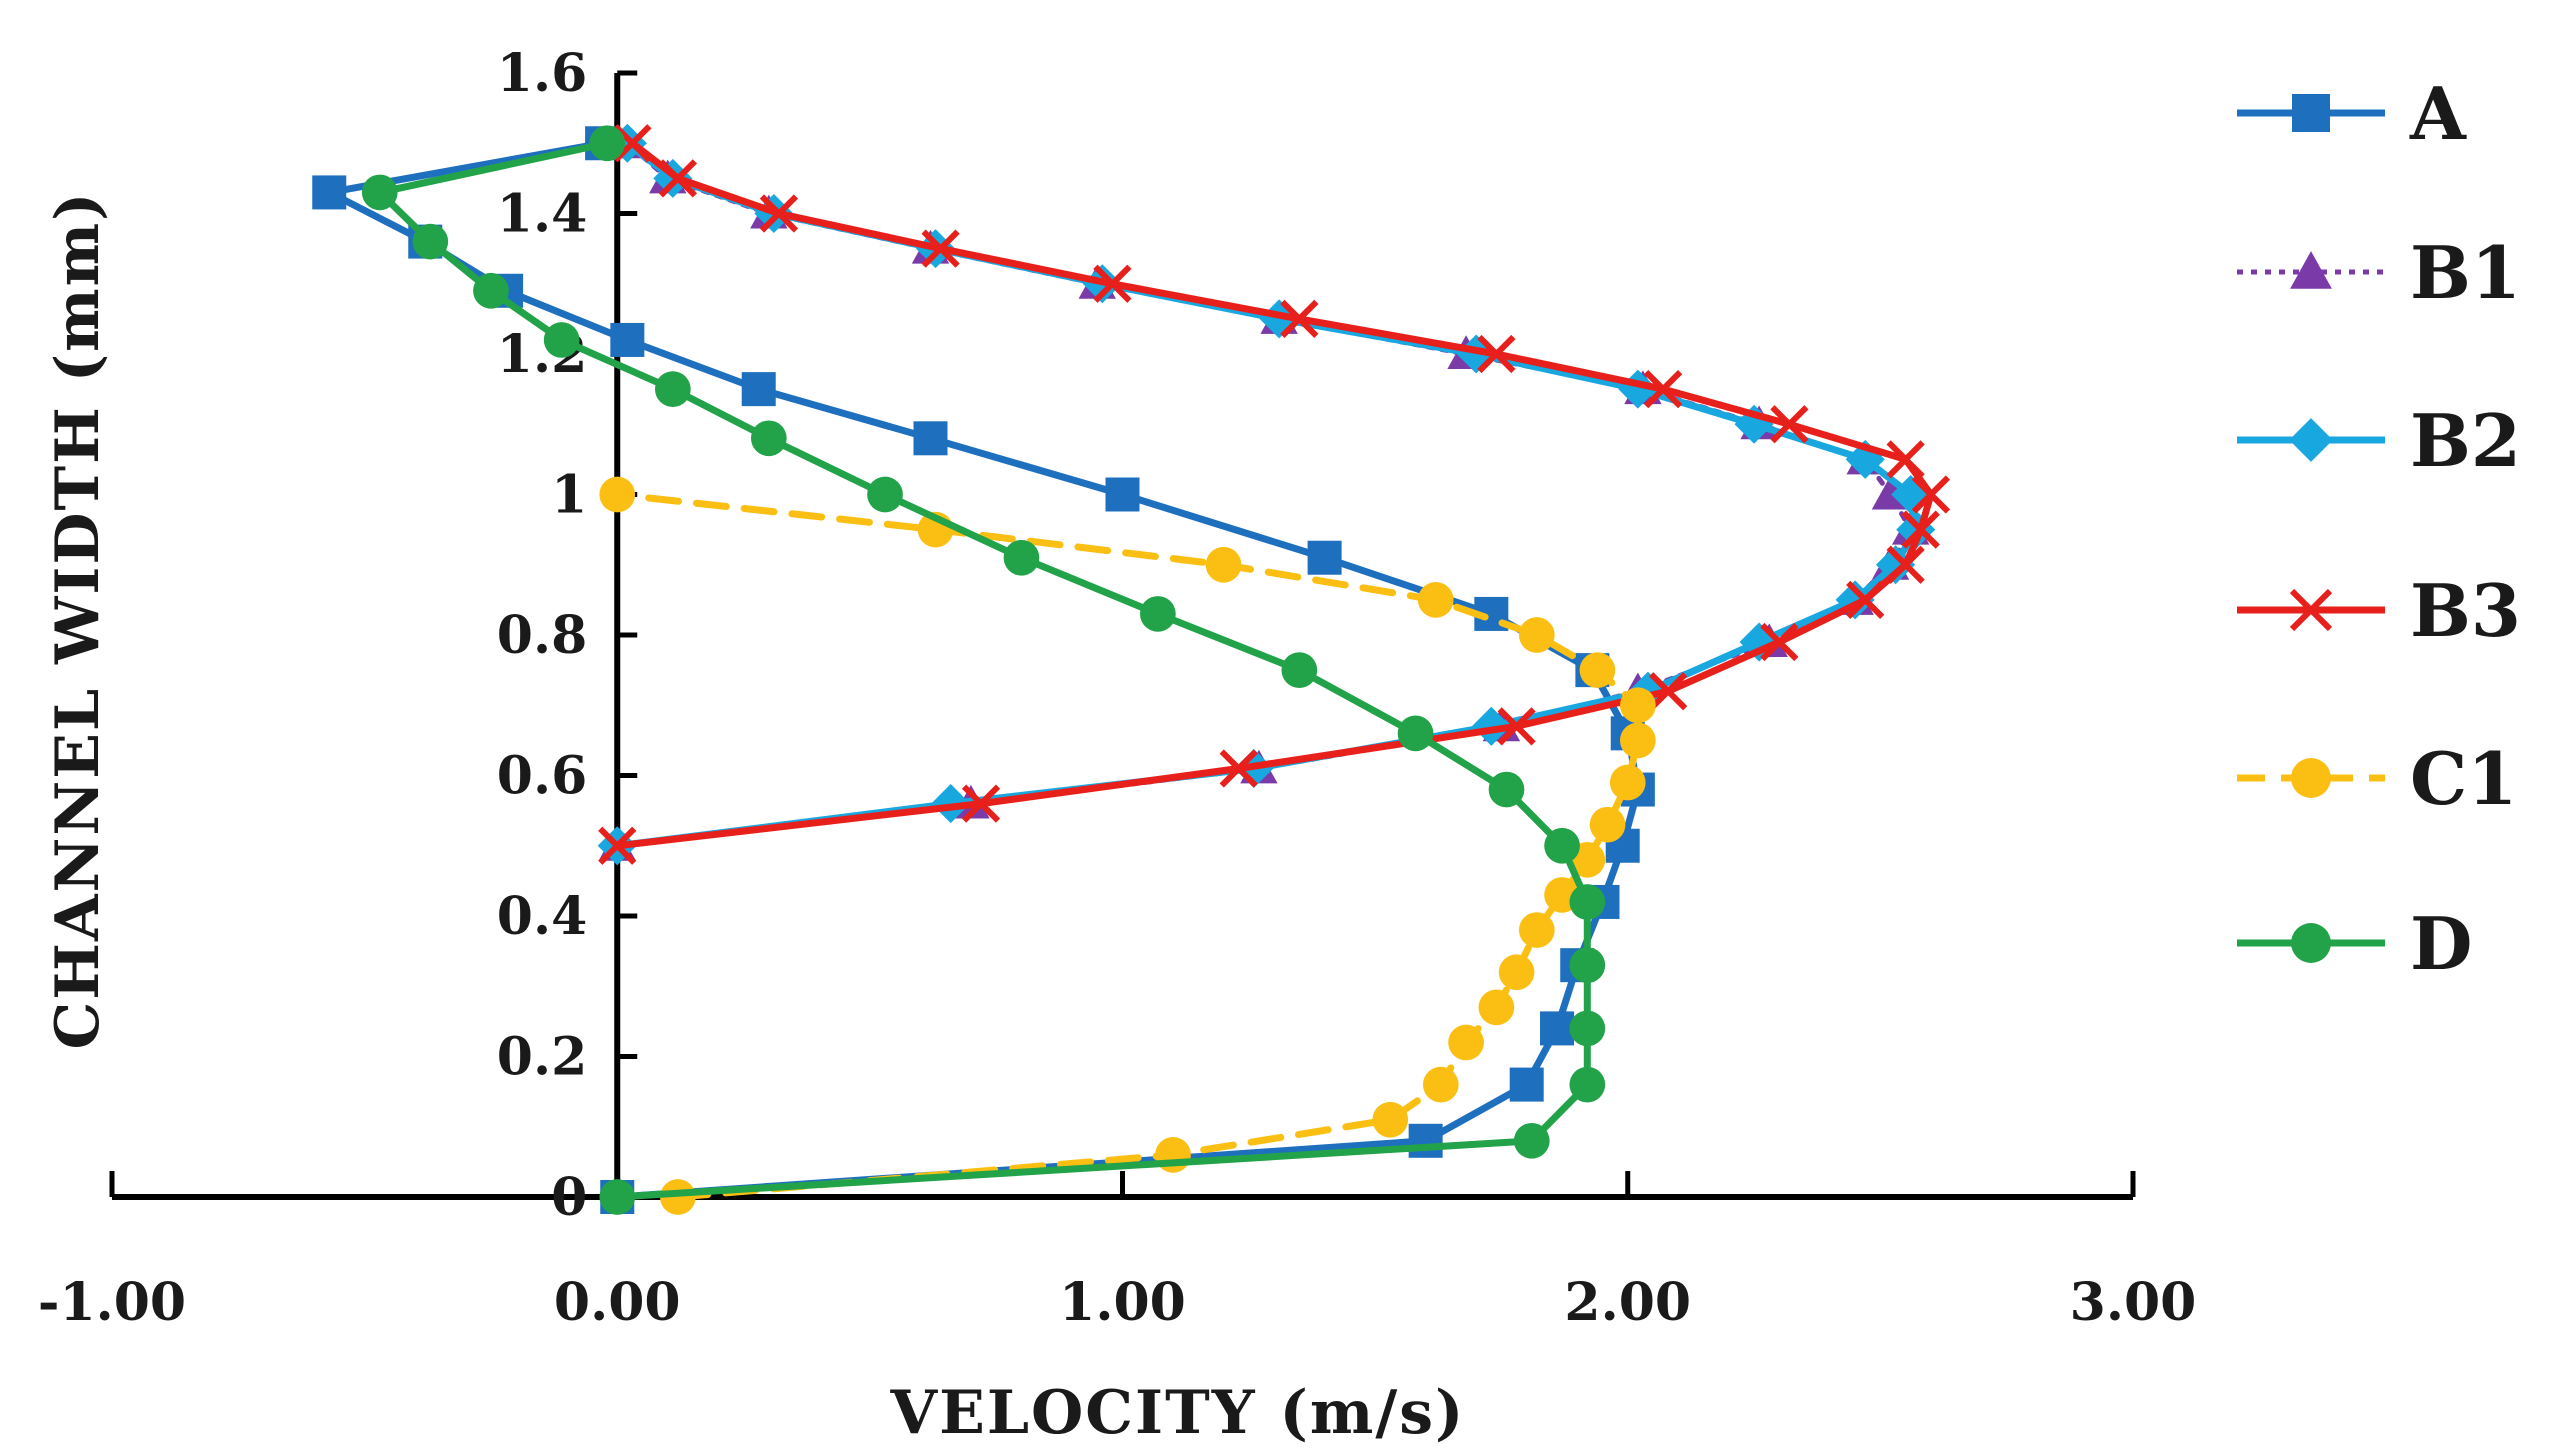  I want to click on legend-item-b2: B2, so click(2379, 440).